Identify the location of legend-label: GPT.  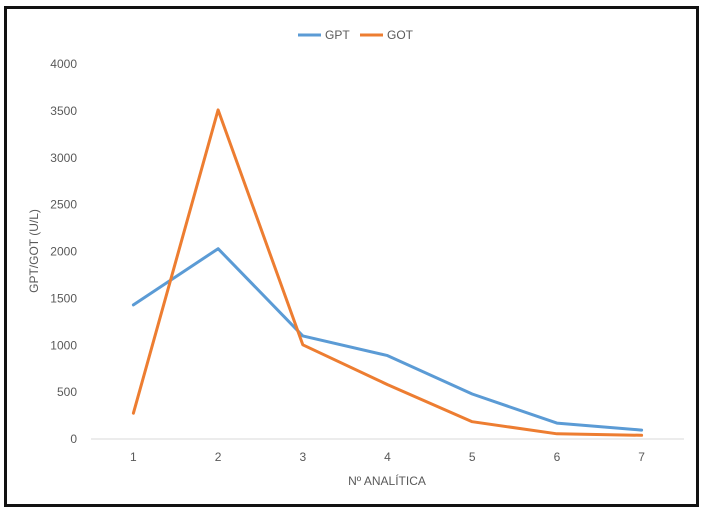
(337, 35).